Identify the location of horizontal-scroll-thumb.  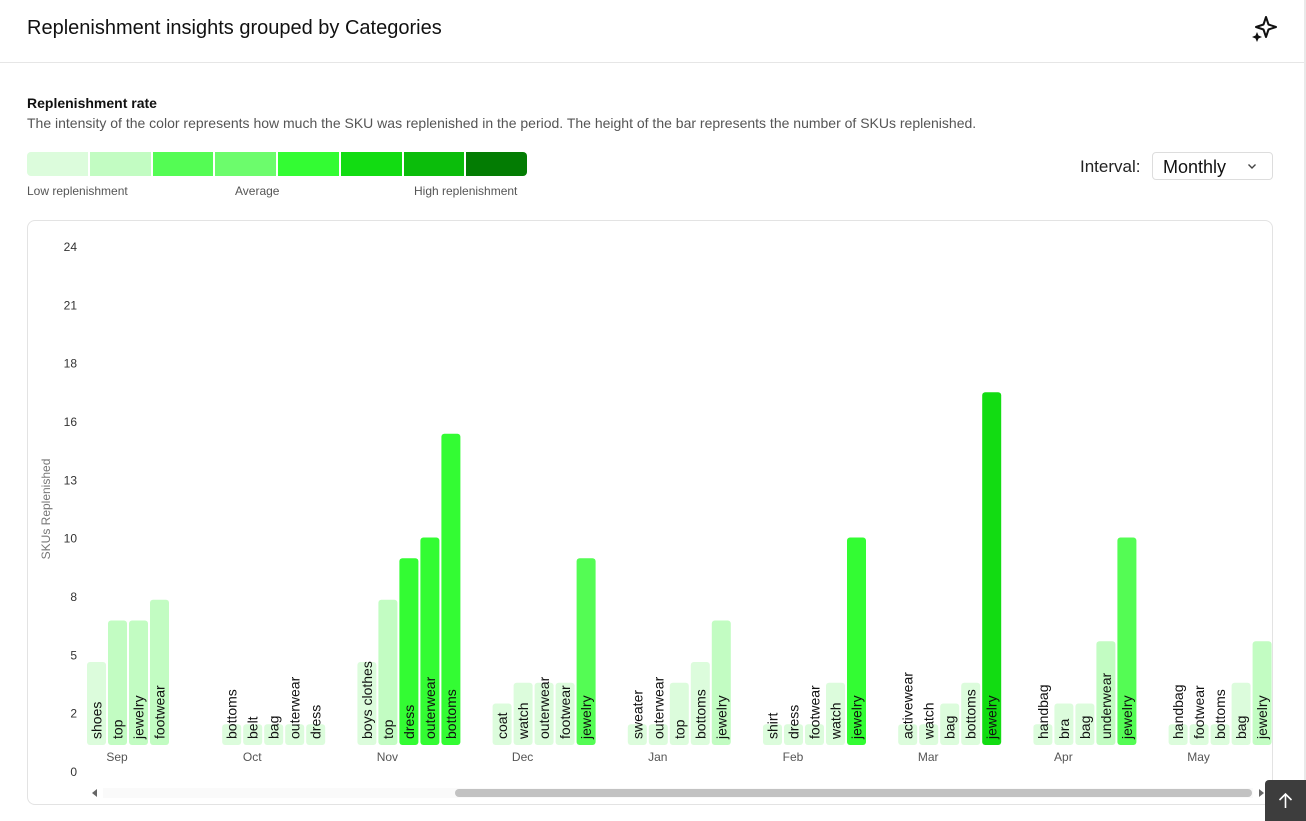
(853, 793).